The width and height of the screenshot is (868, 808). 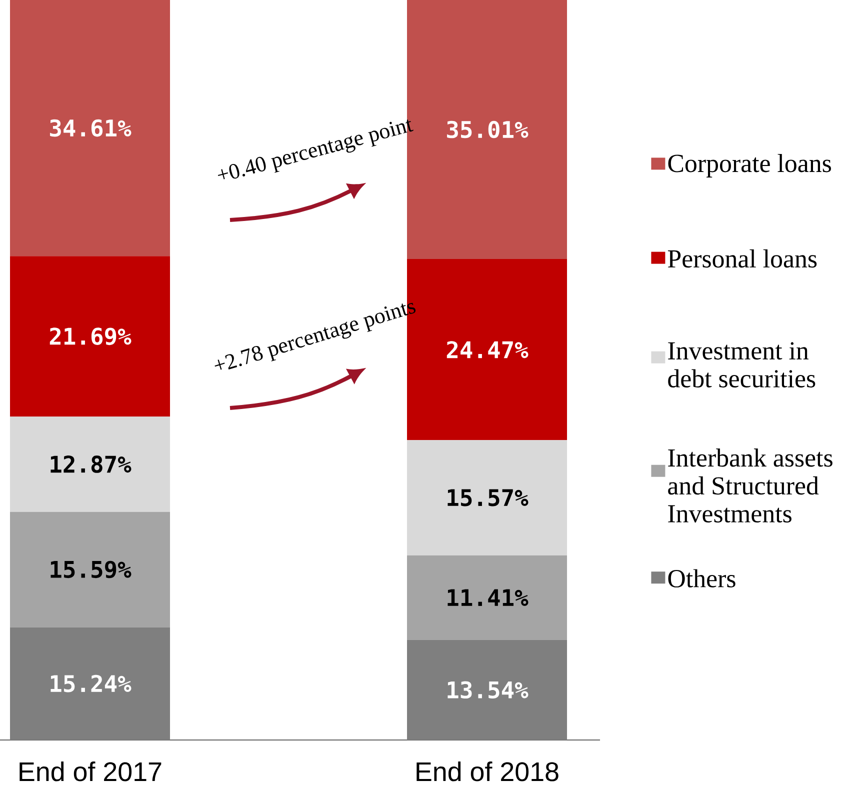 What do you see at coordinates (742, 365) in the screenshot?
I see `legend-label: Investment in debt securities` at bounding box center [742, 365].